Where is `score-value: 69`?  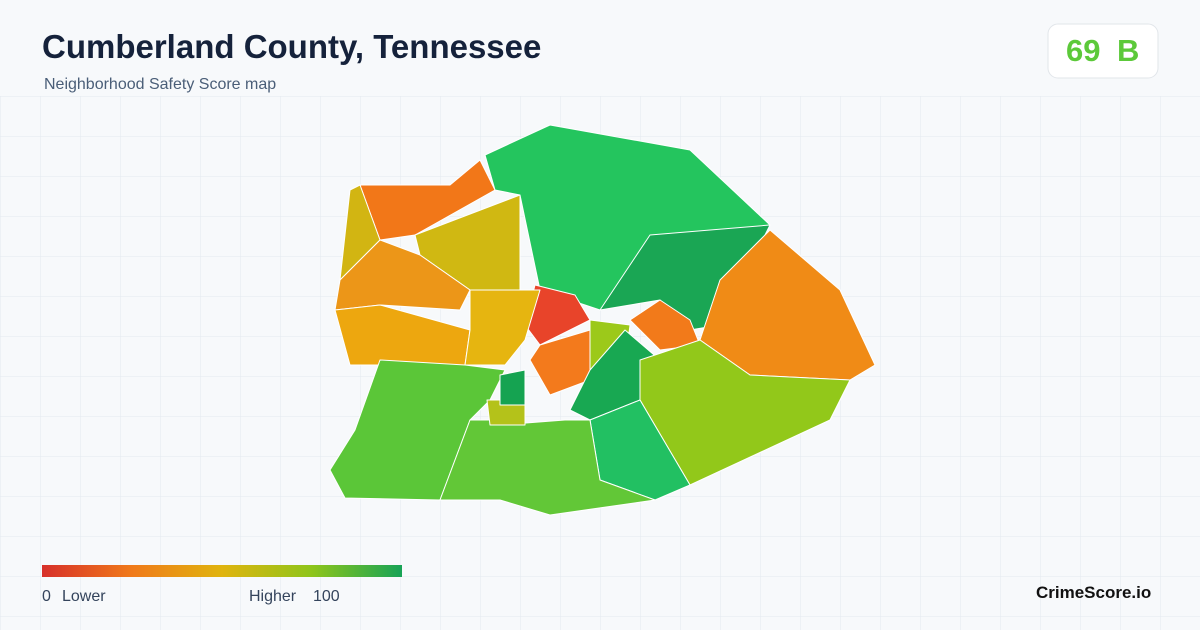 score-value: 69 is located at coordinates (1083, 50).